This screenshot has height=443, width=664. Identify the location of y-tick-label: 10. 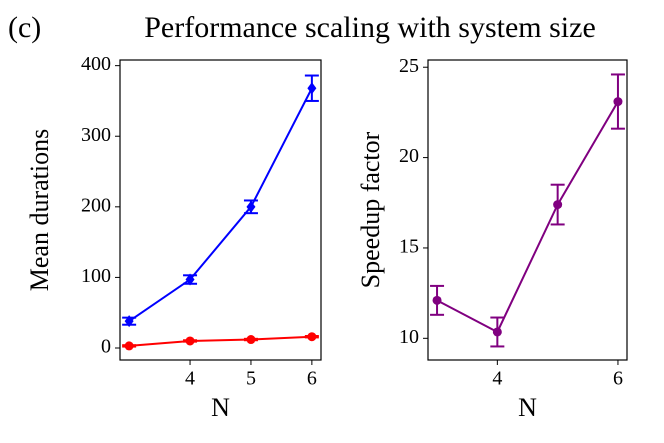
(409, 337).